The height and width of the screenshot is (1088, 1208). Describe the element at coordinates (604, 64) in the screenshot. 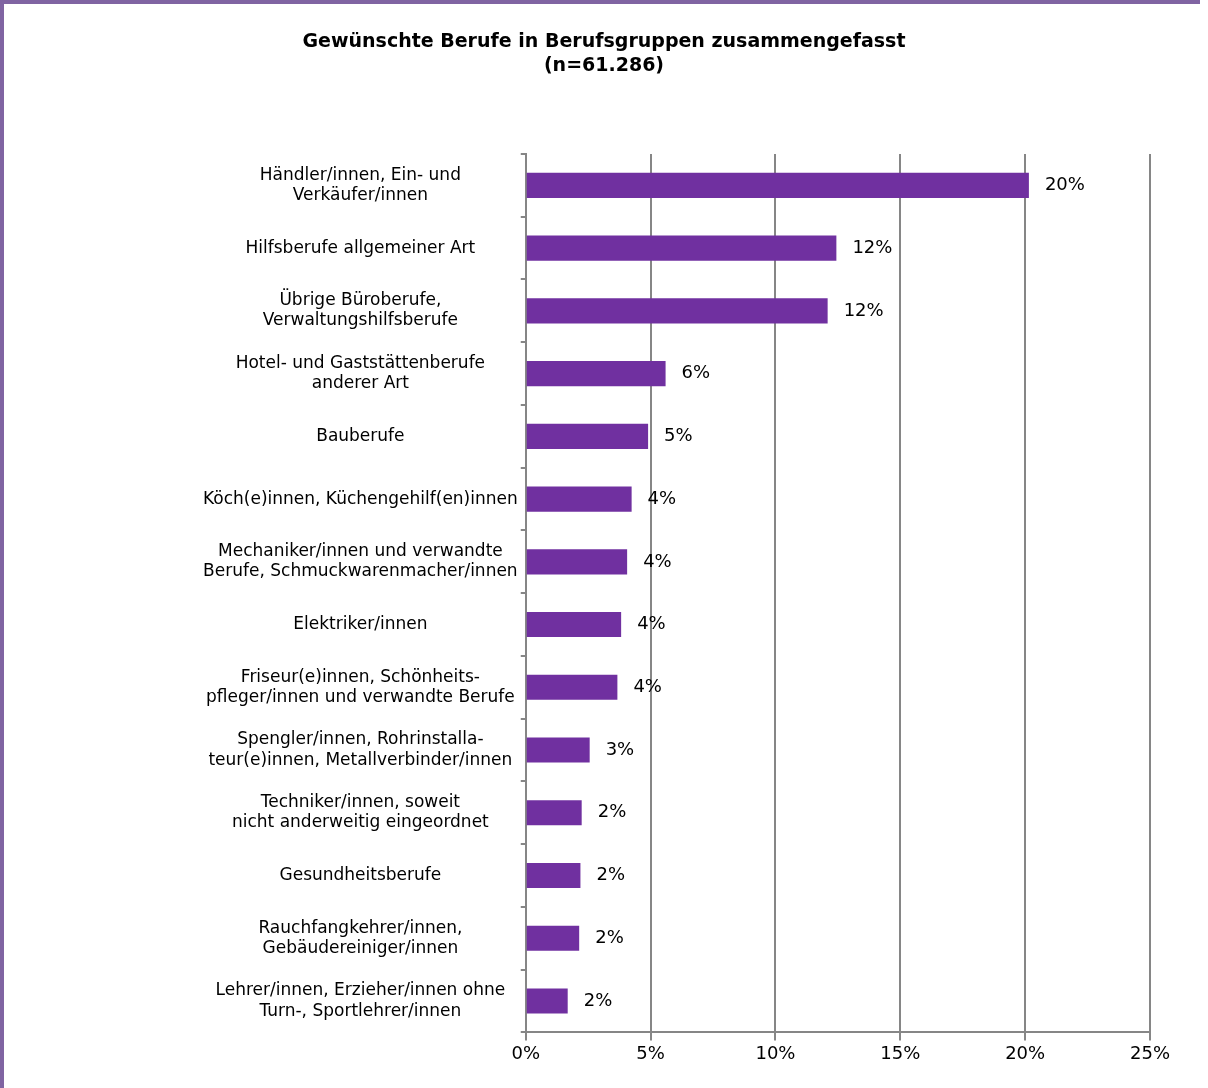

I see `chart-subtitle: (n=61.286)` at that location.